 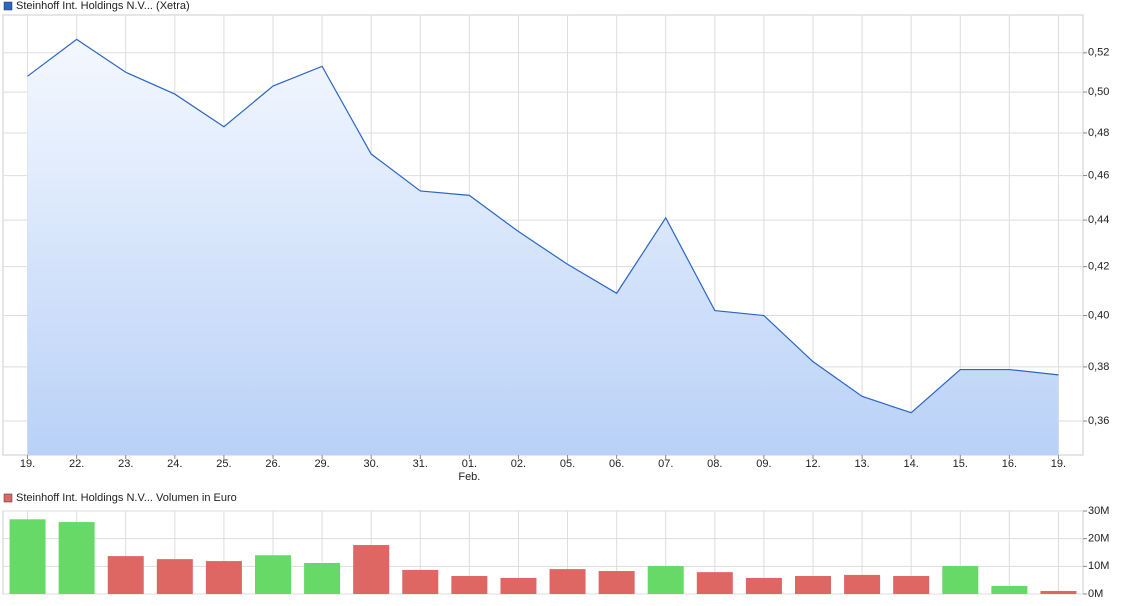 What do you see at coordinates (1098, 53) in the screenshot?
I see `y-tick-label: 0,52` at bounding box center [1098, 53].